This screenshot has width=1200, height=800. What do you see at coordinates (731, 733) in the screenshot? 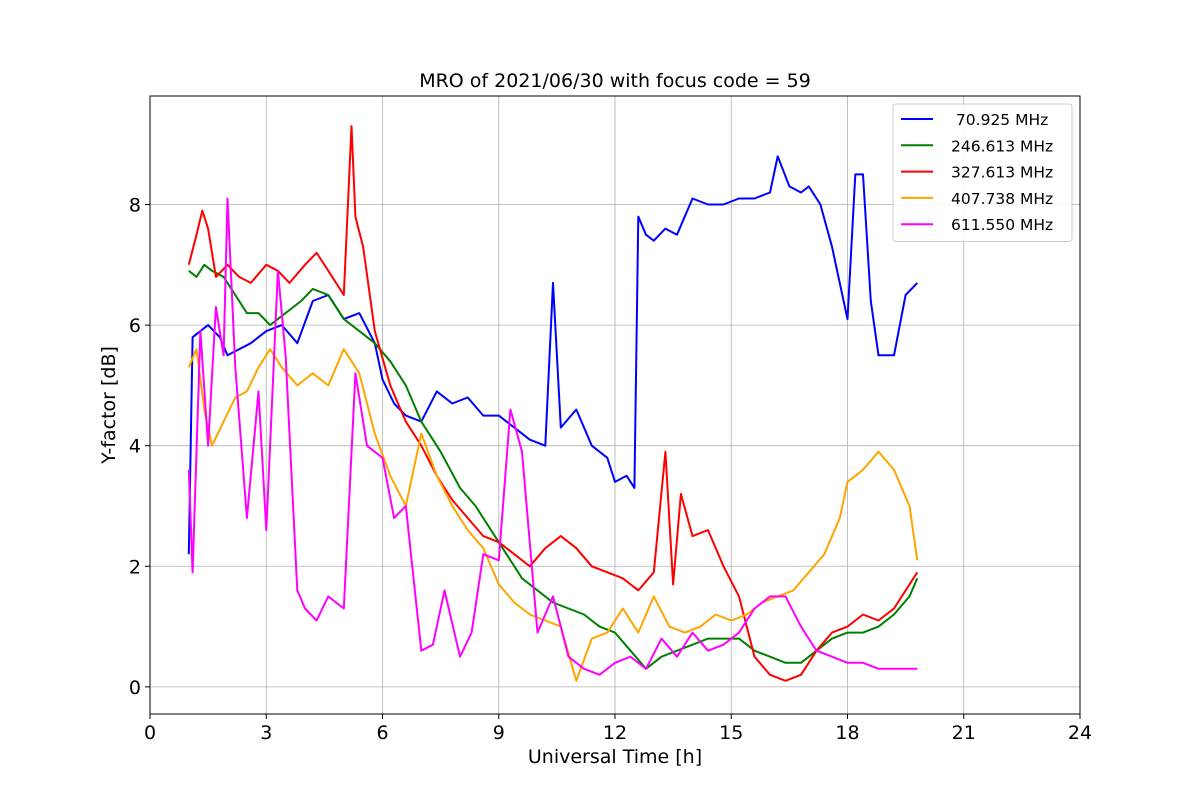
I see `x-tick-label: 15` at bounding box center [731, 733].